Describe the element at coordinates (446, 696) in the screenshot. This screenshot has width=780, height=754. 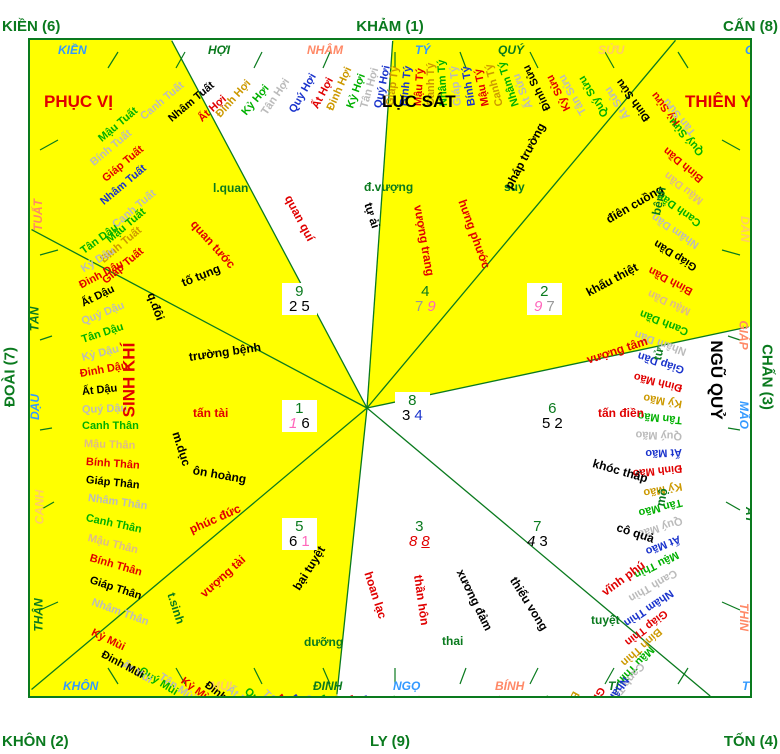
I see `ganzhi-label: Quý Tị` at that location.